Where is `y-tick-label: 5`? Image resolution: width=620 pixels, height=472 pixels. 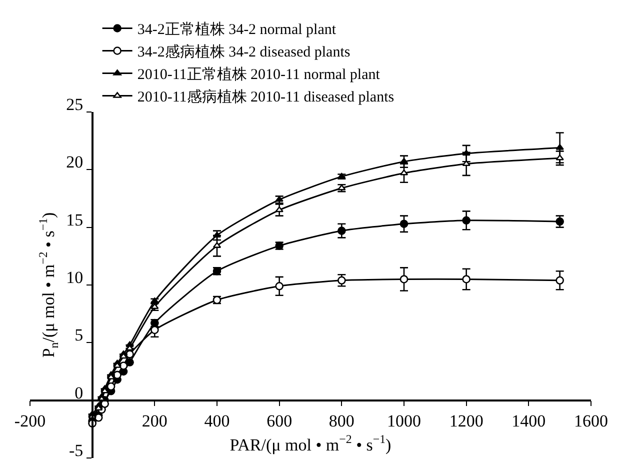
y-tick-label: 5 is located at coordinates (79, 335).